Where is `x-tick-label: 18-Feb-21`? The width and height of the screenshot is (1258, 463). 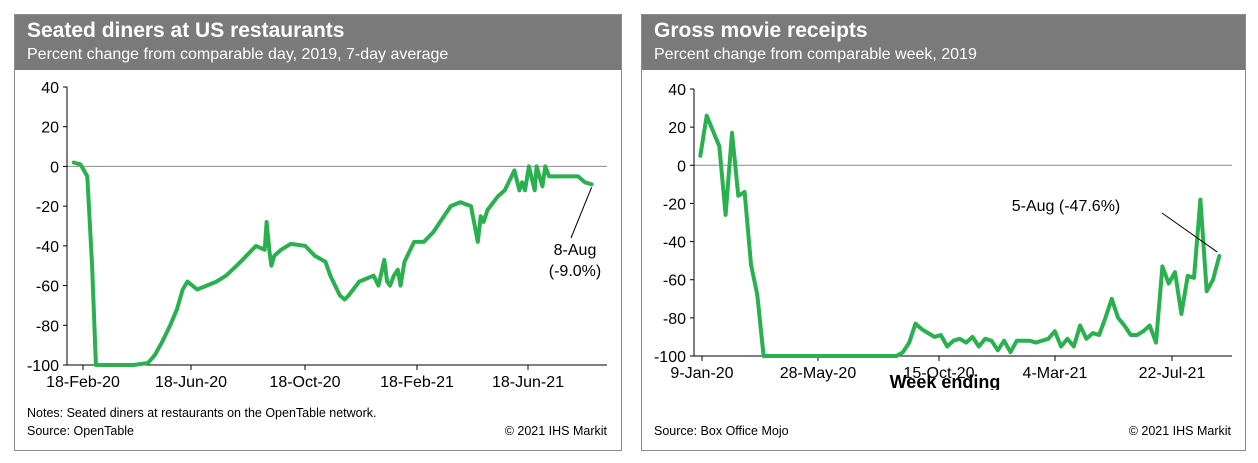 x-tick-label: 18-Feb-21 is located at coordinates (417, 382).